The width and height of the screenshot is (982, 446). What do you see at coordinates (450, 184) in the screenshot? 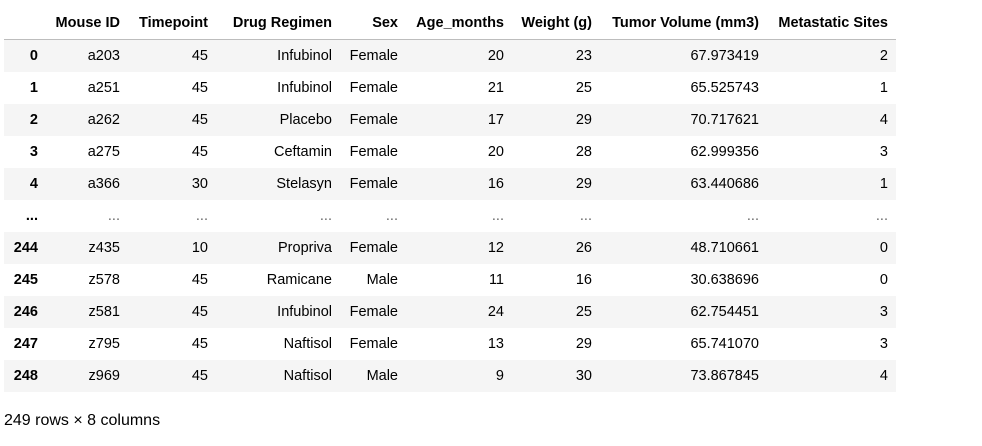
I see `table-row: 4 a366 30 Stelasyn Female 16 29 63.440686 1` at bounding box center [450, 184].